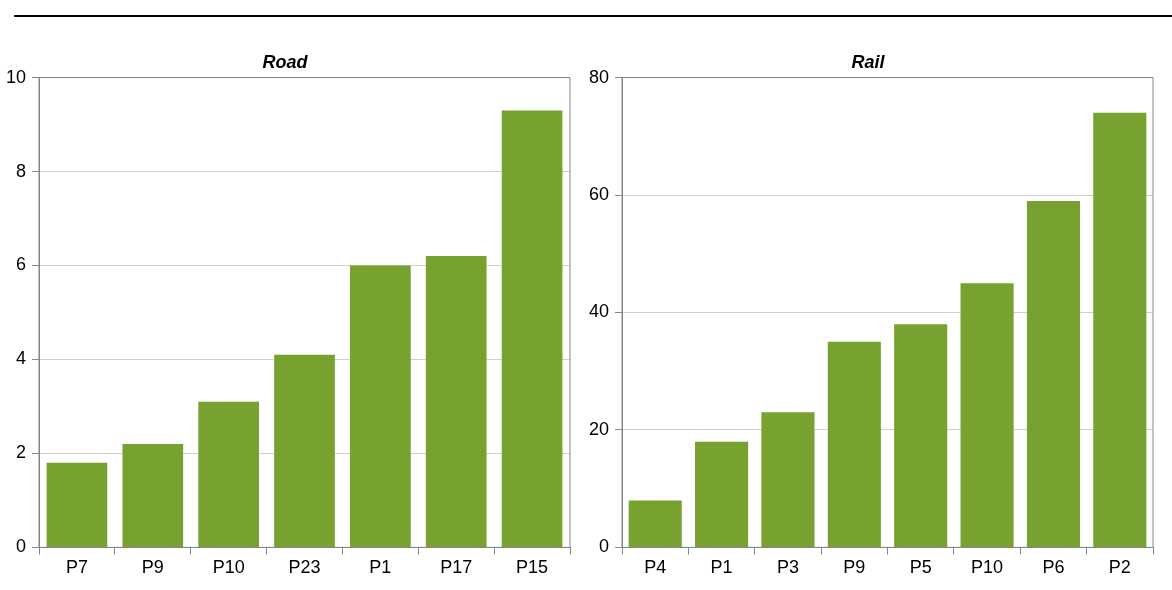  What do you see at coordinates (920, 567) in the screenshot?
I see `x-tick-label: P5` at bounding box center [920, 567].